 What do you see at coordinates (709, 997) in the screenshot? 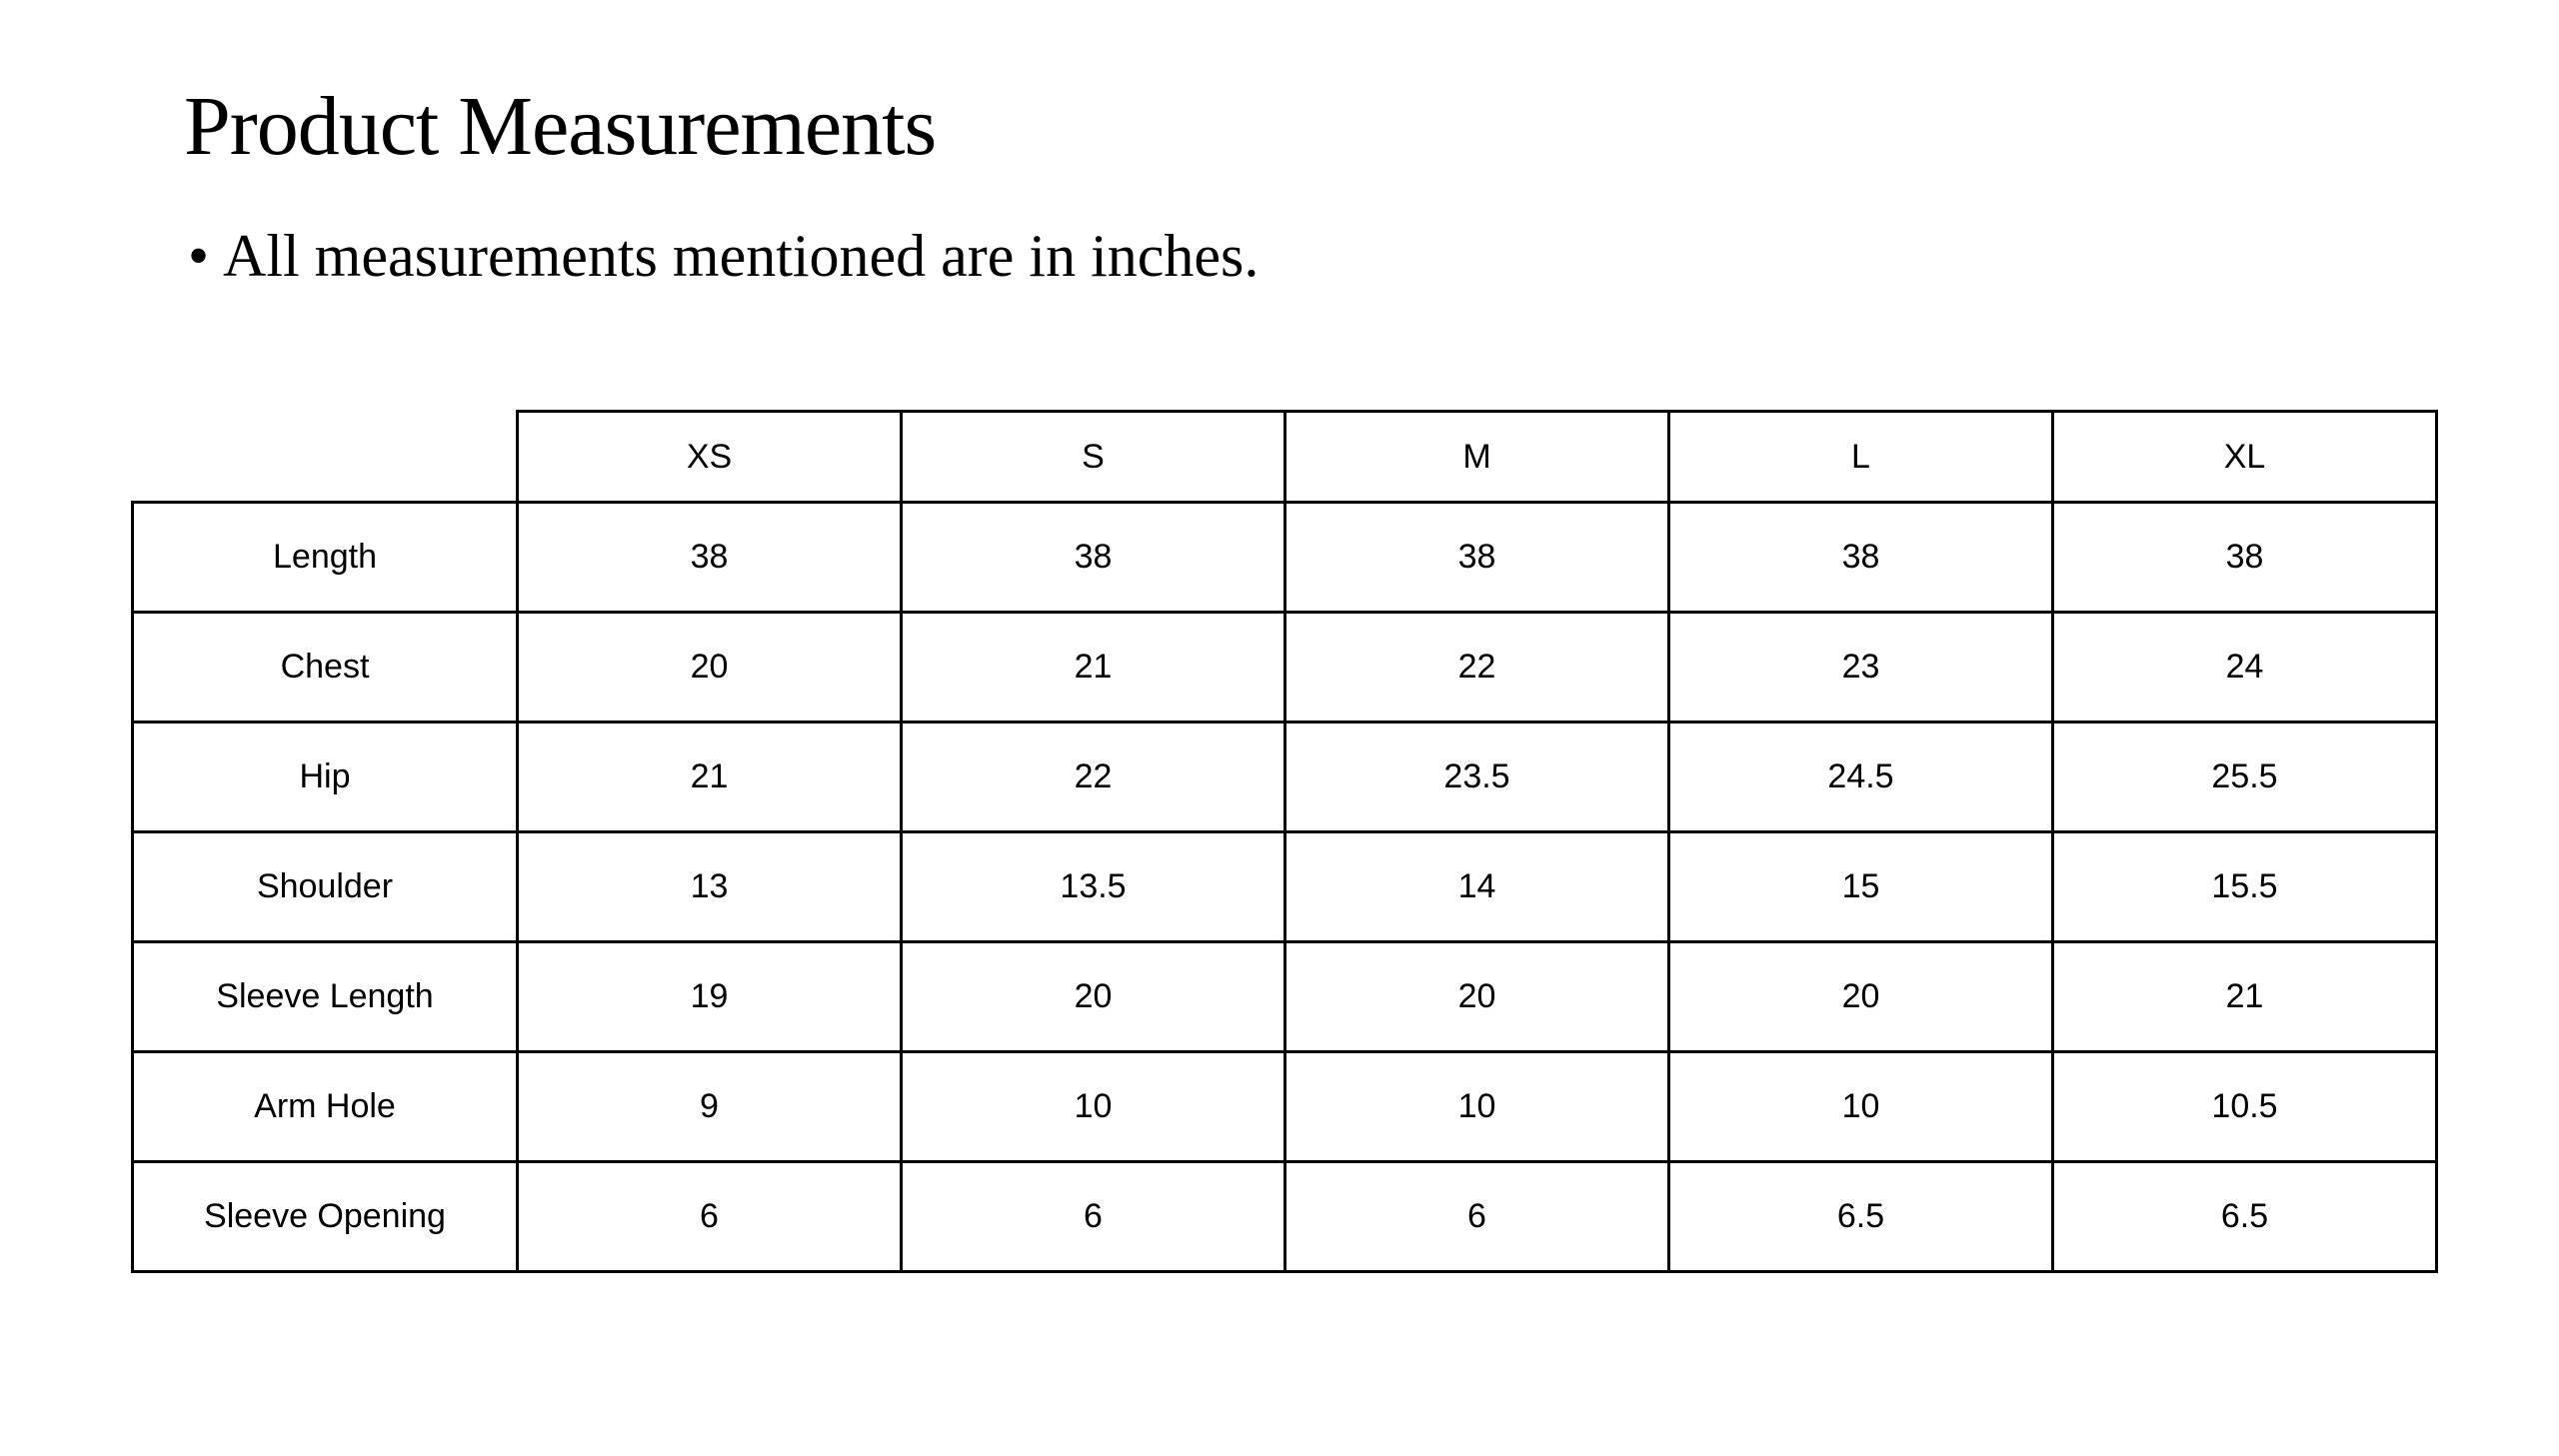
I see `table-cell: 19` at bounding box center [709, 997].